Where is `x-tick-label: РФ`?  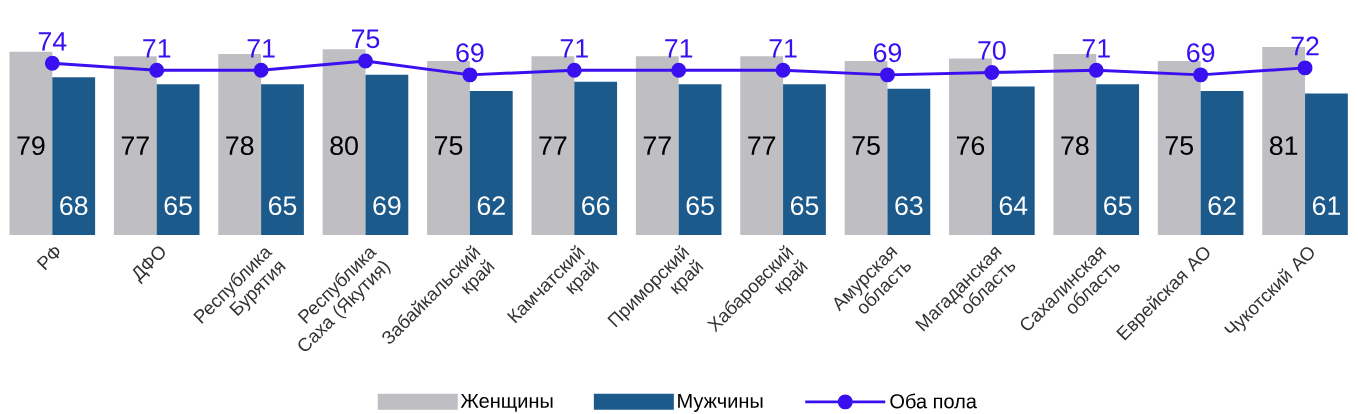
x-tick-label: РФ is located at coordinates (48, 259).